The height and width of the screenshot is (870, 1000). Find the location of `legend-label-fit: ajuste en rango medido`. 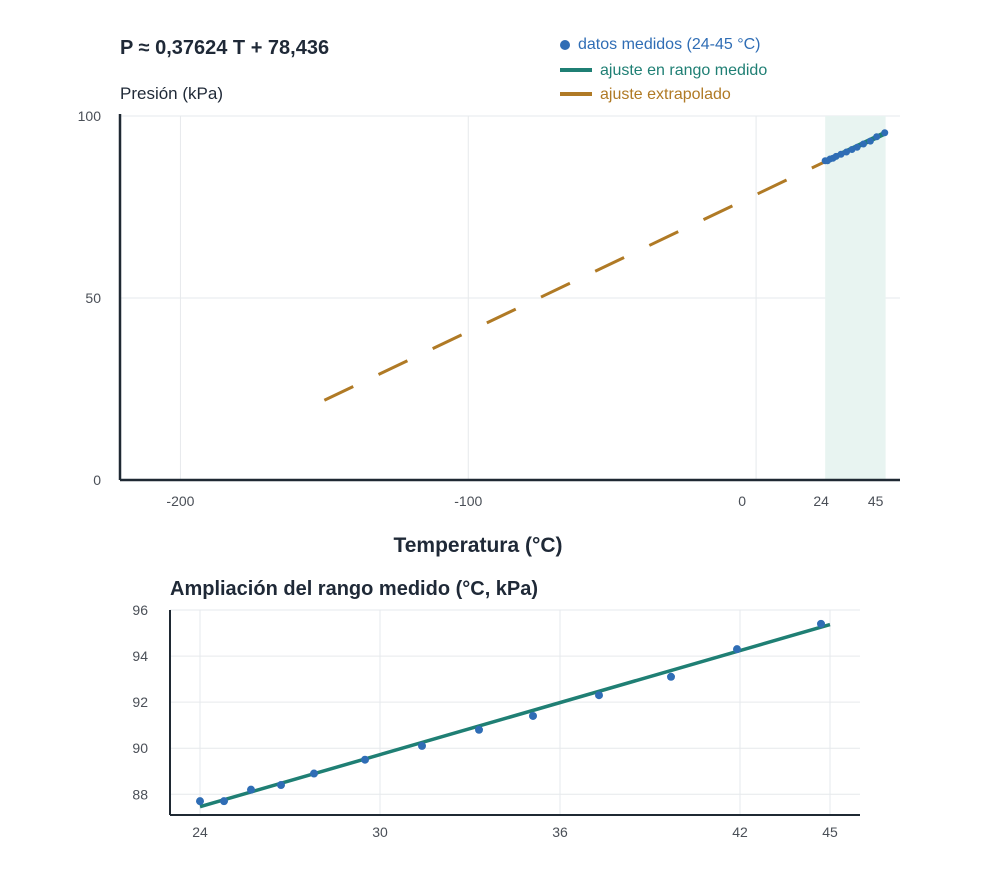

legend-label-fit: ajuste en rango medido is located at coordinates (683, 70).